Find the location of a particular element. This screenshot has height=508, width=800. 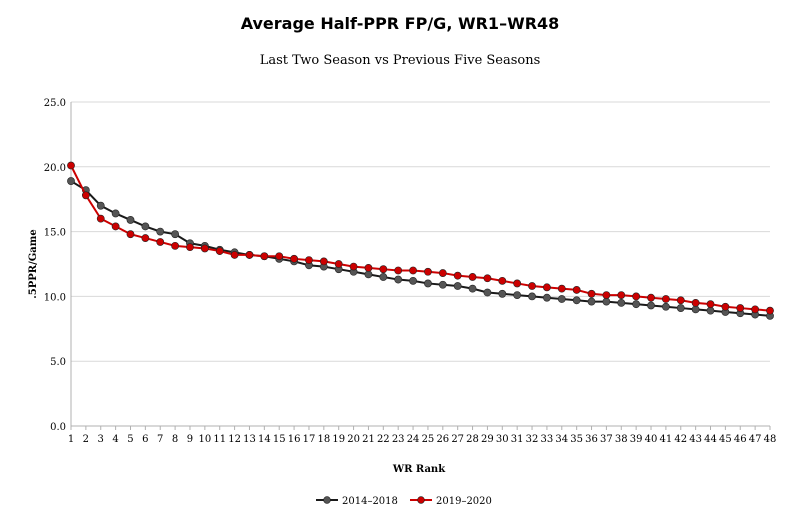

y-tick-label: 10.0 is located at coordinates (55, 297).